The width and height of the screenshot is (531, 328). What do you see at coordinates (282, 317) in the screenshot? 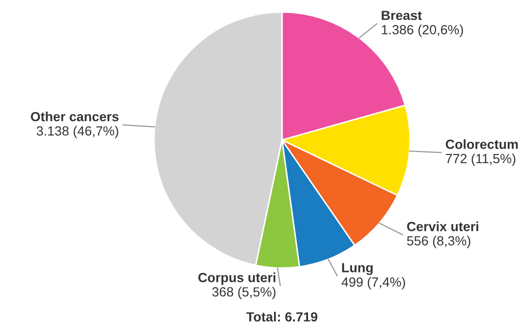
I see `text: Total: 6.719` at bounding box center [282, 317].